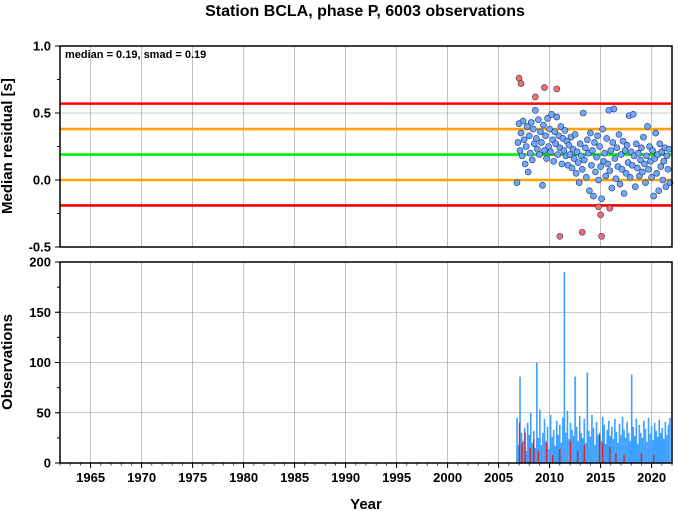 The width and height of the screenshot is (678, 511). Describe the element at coordinates (141, 477) in the screenshot. I see `x-tick-label: 1970` at that location.